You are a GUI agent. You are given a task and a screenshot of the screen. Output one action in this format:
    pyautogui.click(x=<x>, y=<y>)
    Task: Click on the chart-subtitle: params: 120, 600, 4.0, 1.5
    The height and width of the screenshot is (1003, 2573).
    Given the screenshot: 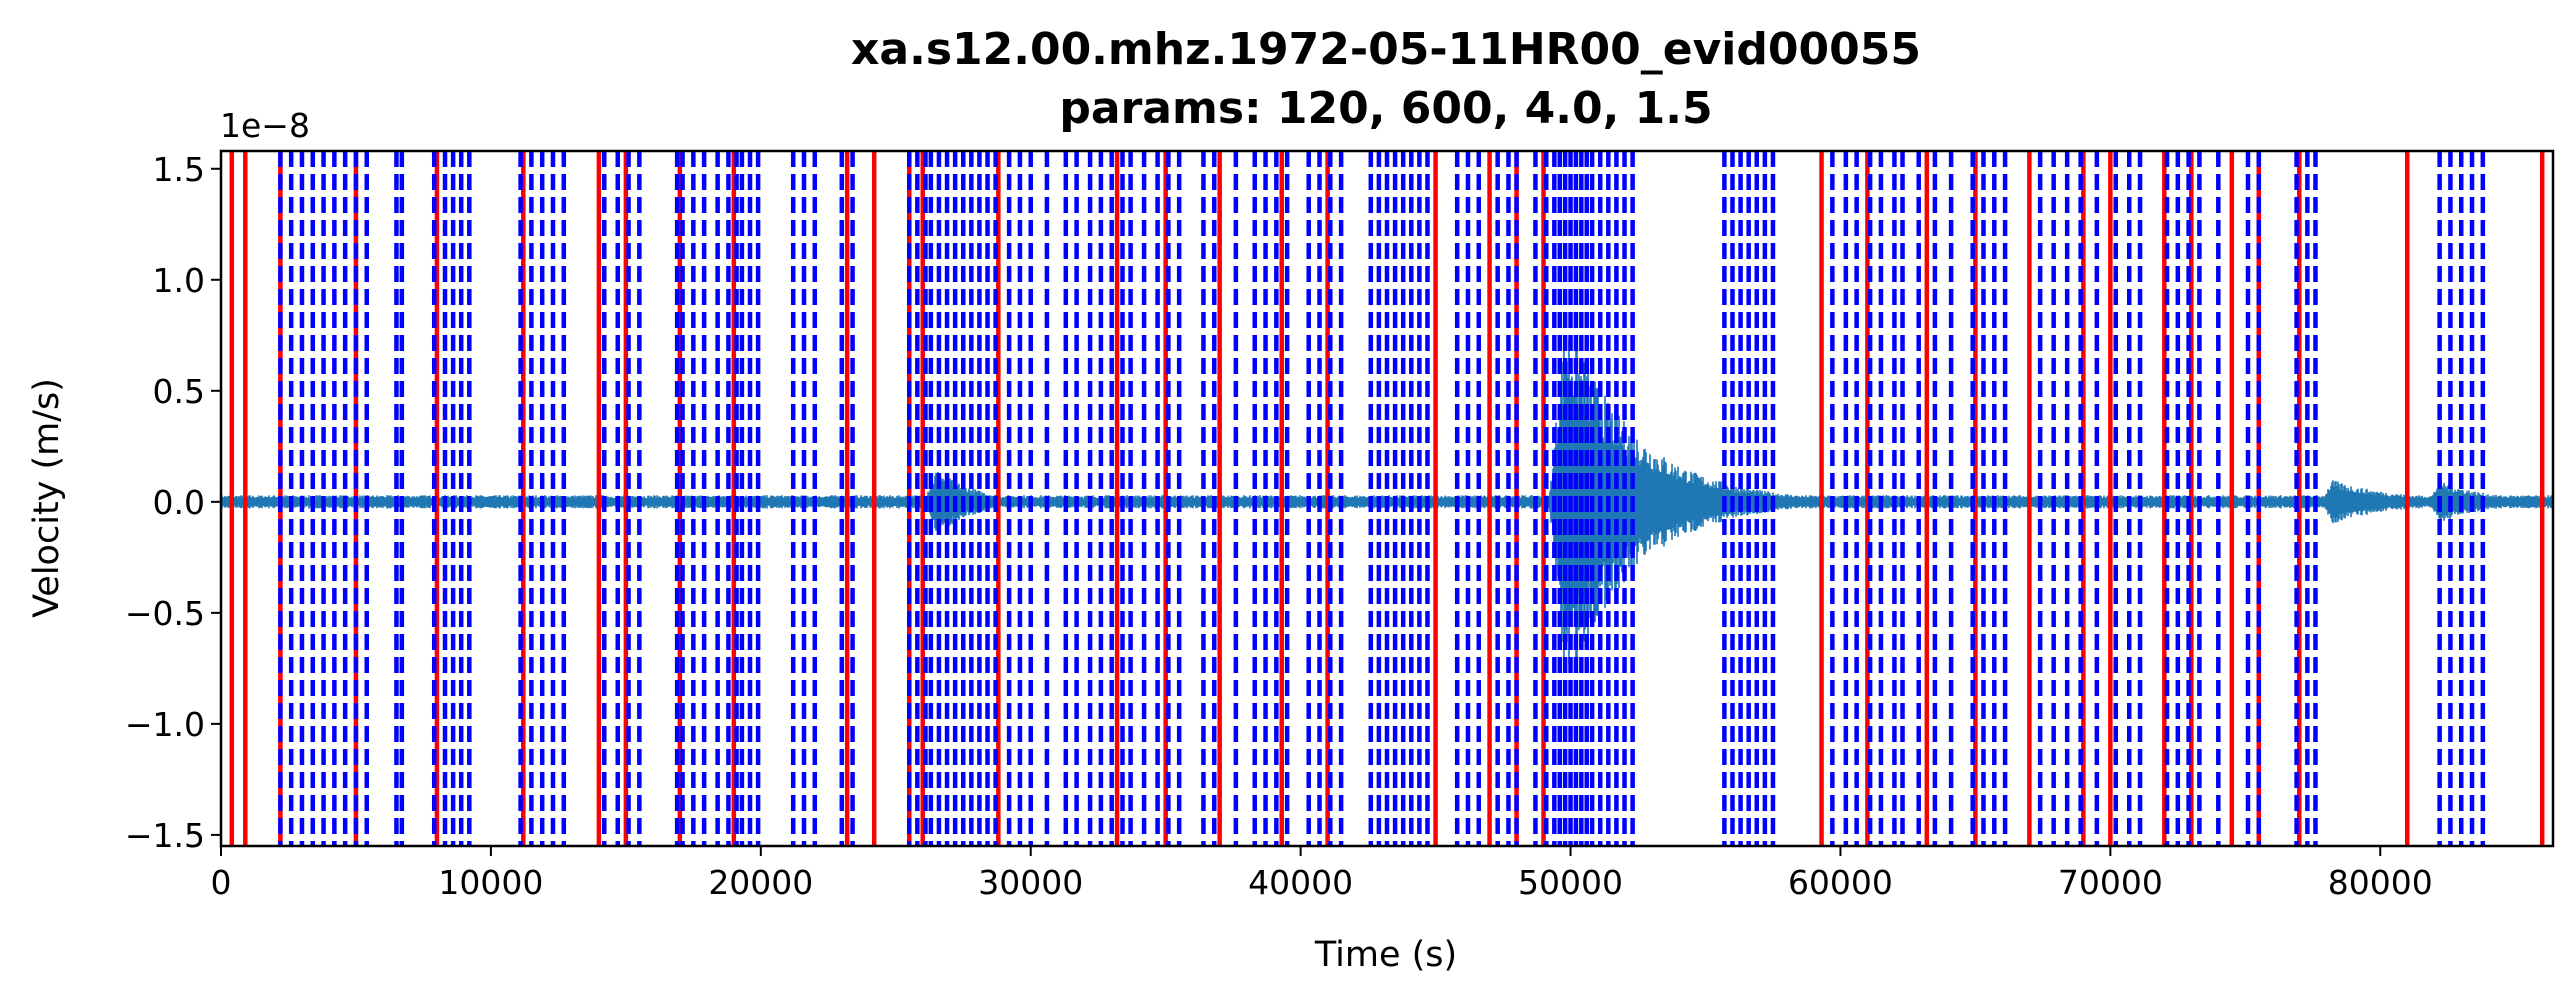 What is the action you would take?
    pyautogui.click(x=1385, y=108)
    